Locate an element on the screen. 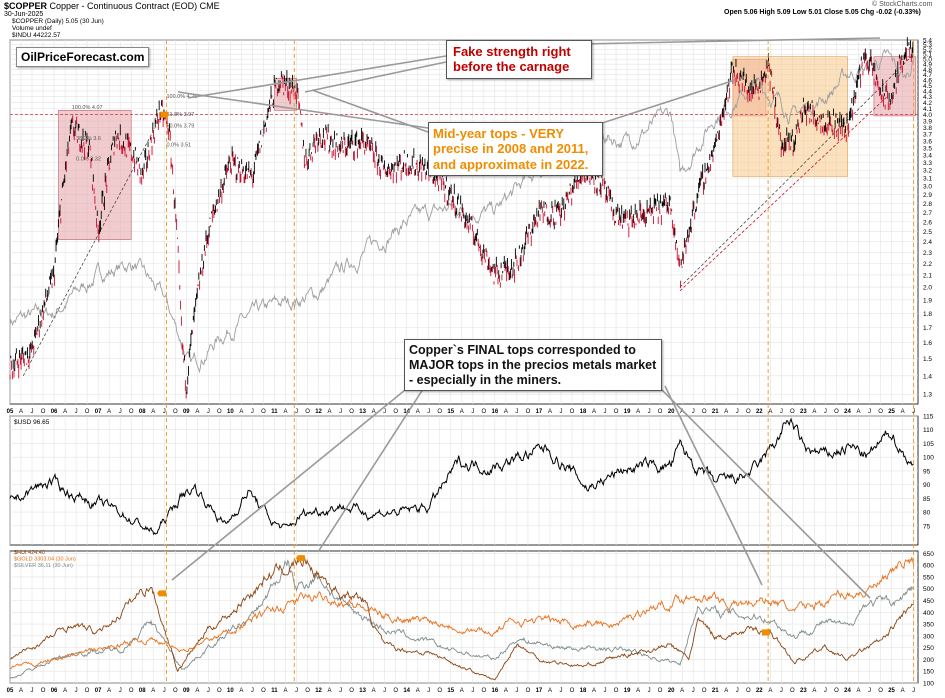 This screenshot has width=945, height=698. y-tick-label: 300 is located at coordinates (928, 636).